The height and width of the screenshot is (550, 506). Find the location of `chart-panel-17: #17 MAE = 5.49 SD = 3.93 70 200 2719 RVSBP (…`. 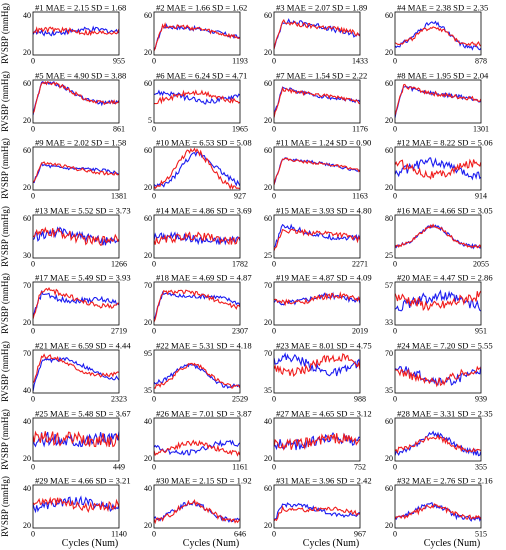

chart-panel-17: #17 MAE = 5.49 SD = 3.93 70 200 2719 RVSBP (… is located at coordinates (65, 304).